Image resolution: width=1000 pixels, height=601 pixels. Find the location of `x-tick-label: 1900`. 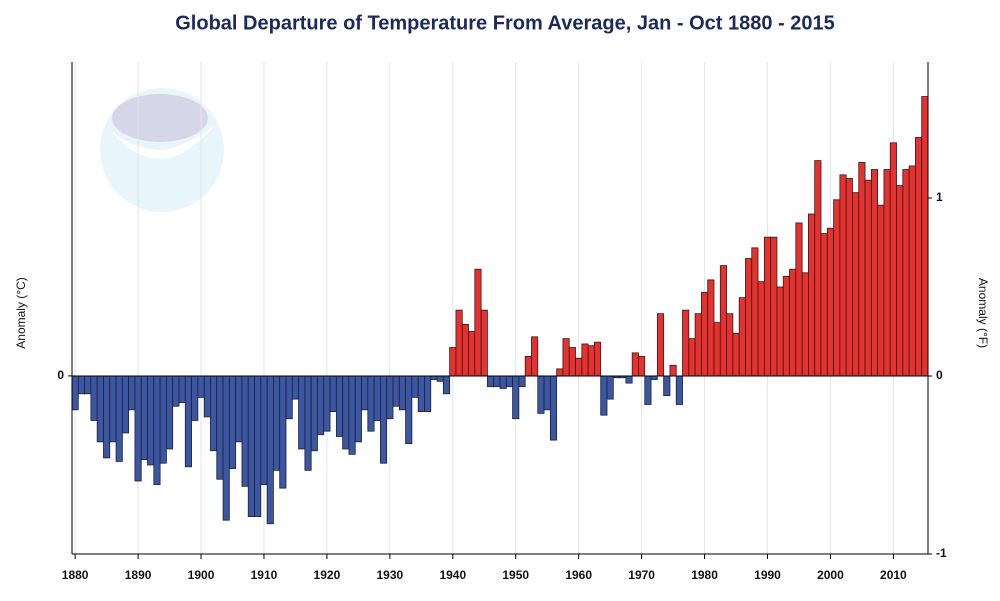

x-tick-label: 1900 is located at coordinates (201, 575).